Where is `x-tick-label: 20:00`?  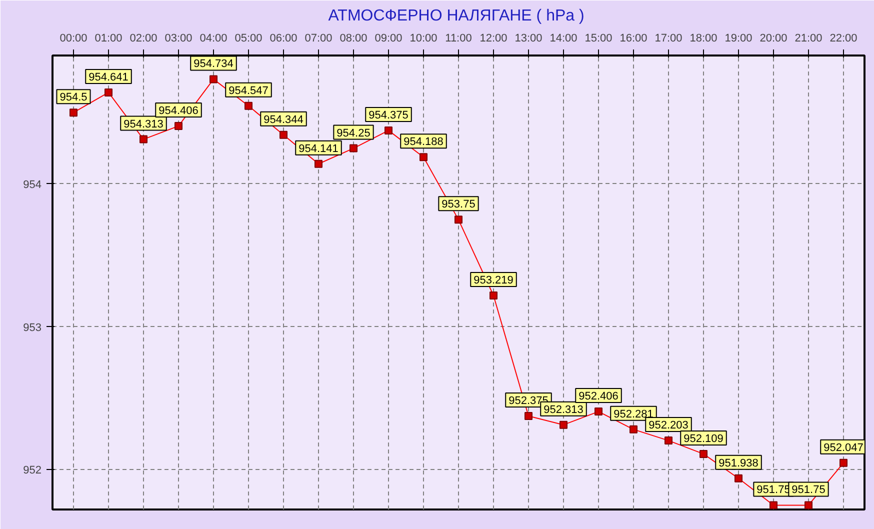 x-tick-label: 20:00 is located at coordinates (774, 38).